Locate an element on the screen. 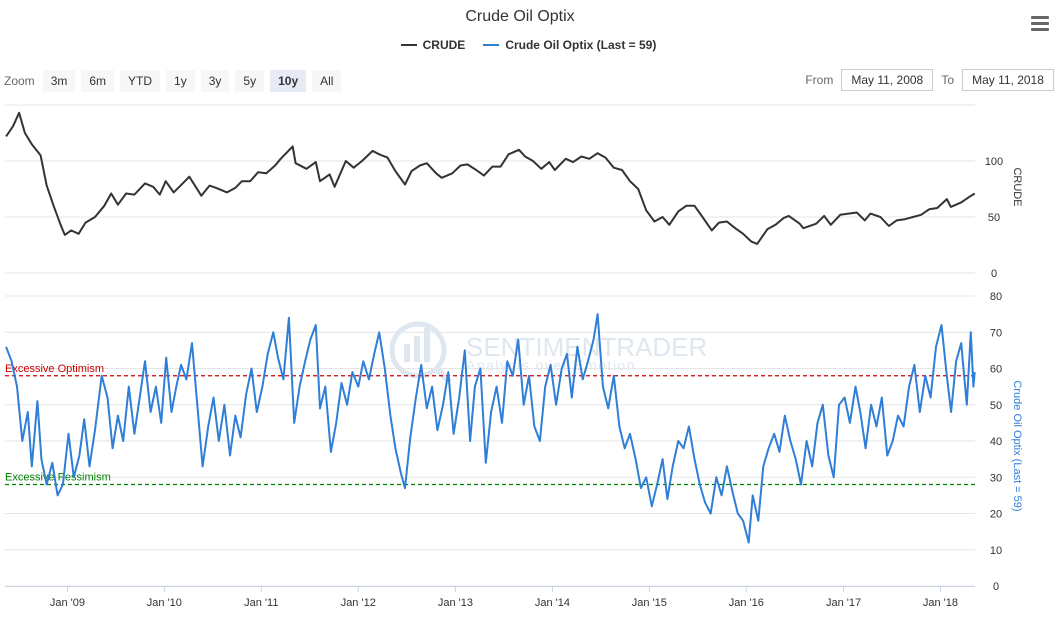 The image size is (1057, 617). date-range-selector: From To is located at coordinates (929, 80).